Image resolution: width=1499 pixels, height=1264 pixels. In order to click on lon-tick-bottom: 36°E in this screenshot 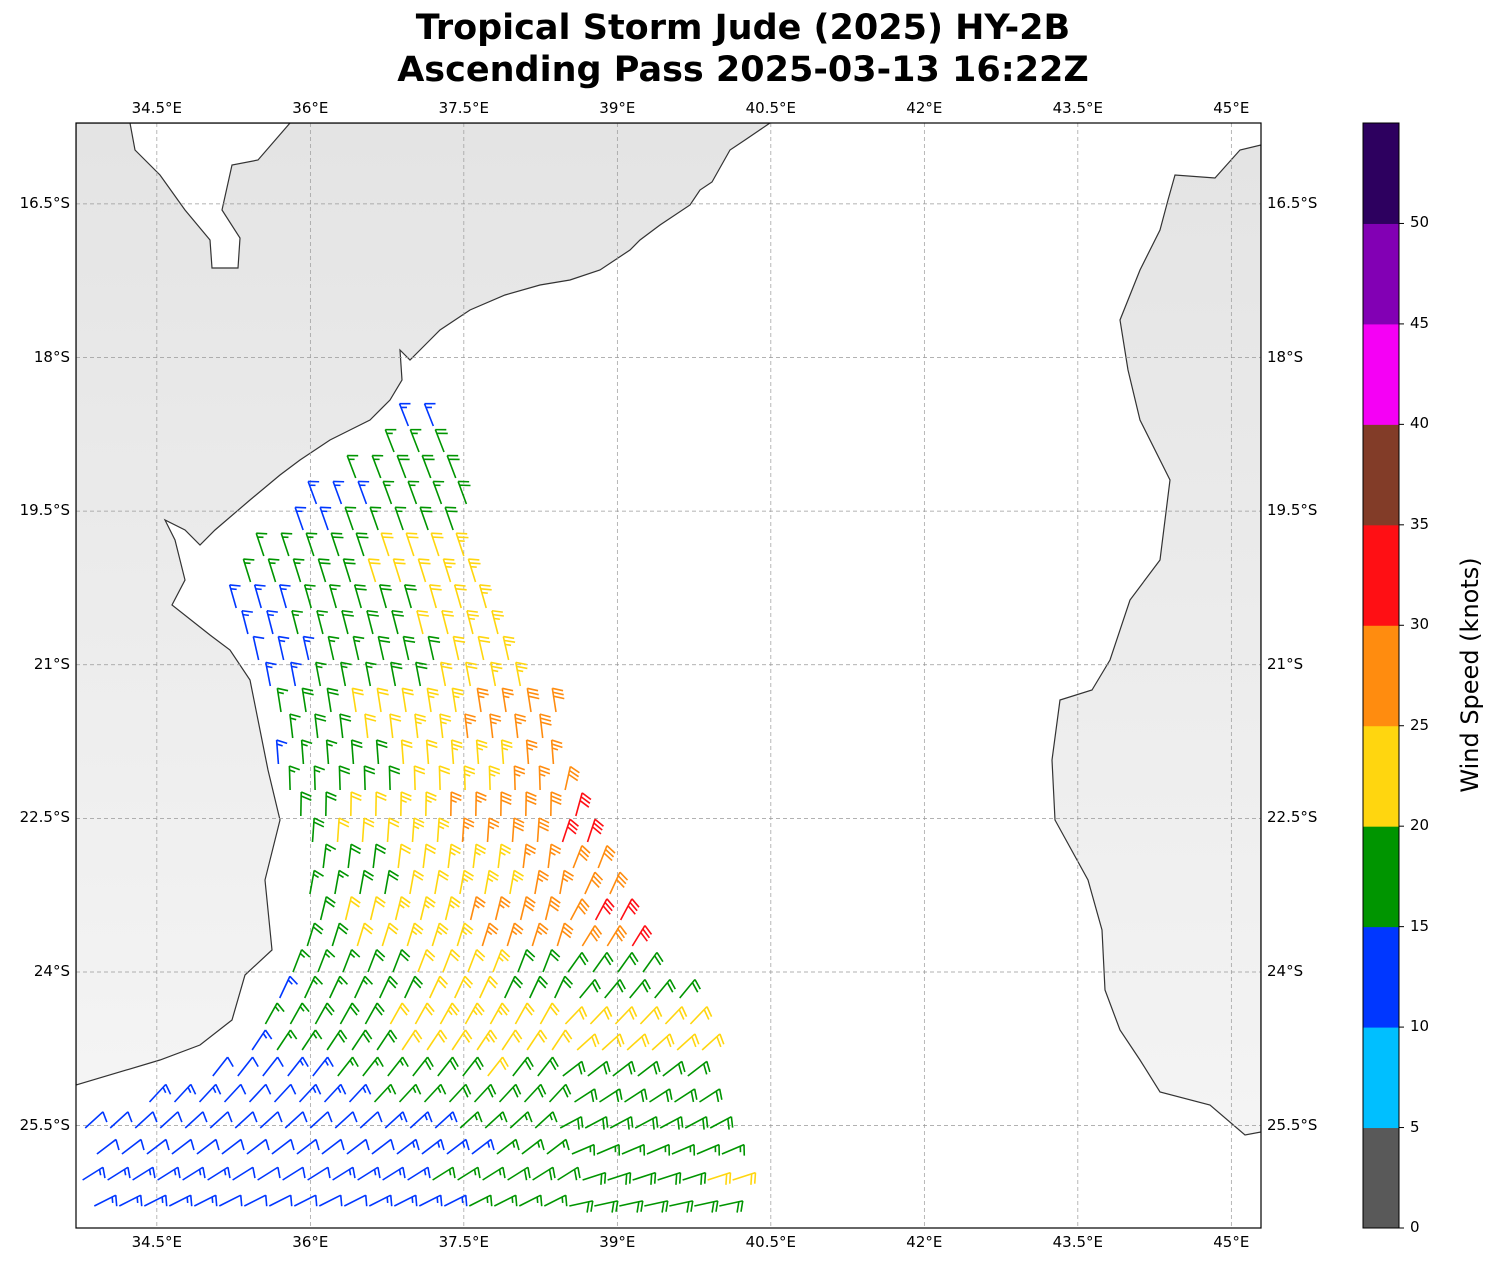, I will do `click(310, 1242)`.